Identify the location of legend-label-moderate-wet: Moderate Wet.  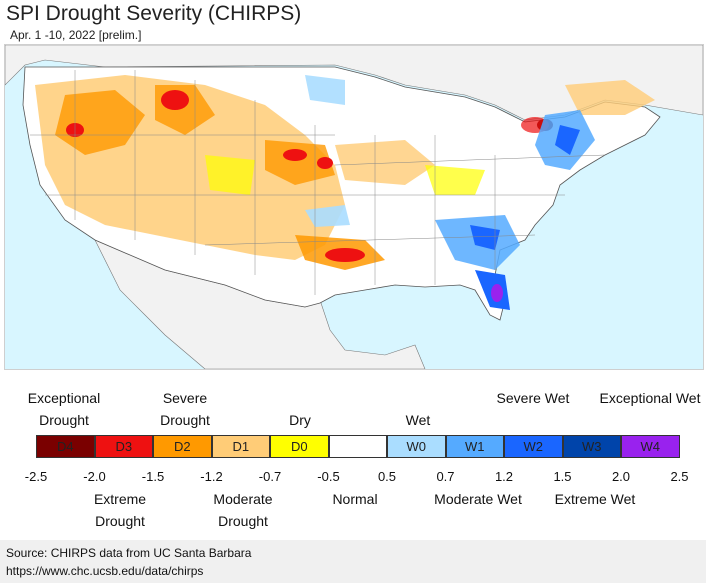
(478, 499).